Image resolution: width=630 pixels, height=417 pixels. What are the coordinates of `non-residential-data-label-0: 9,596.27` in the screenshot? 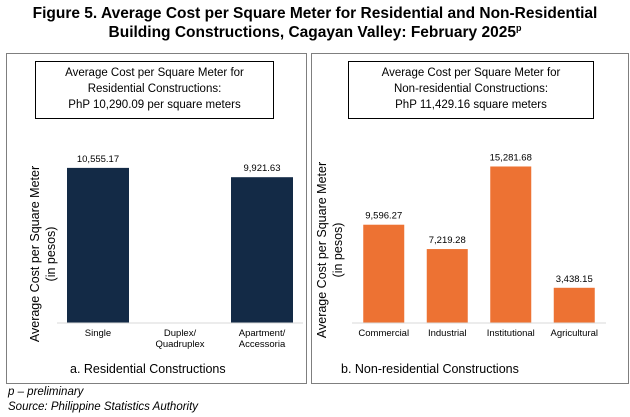 It's located at (383, 216).